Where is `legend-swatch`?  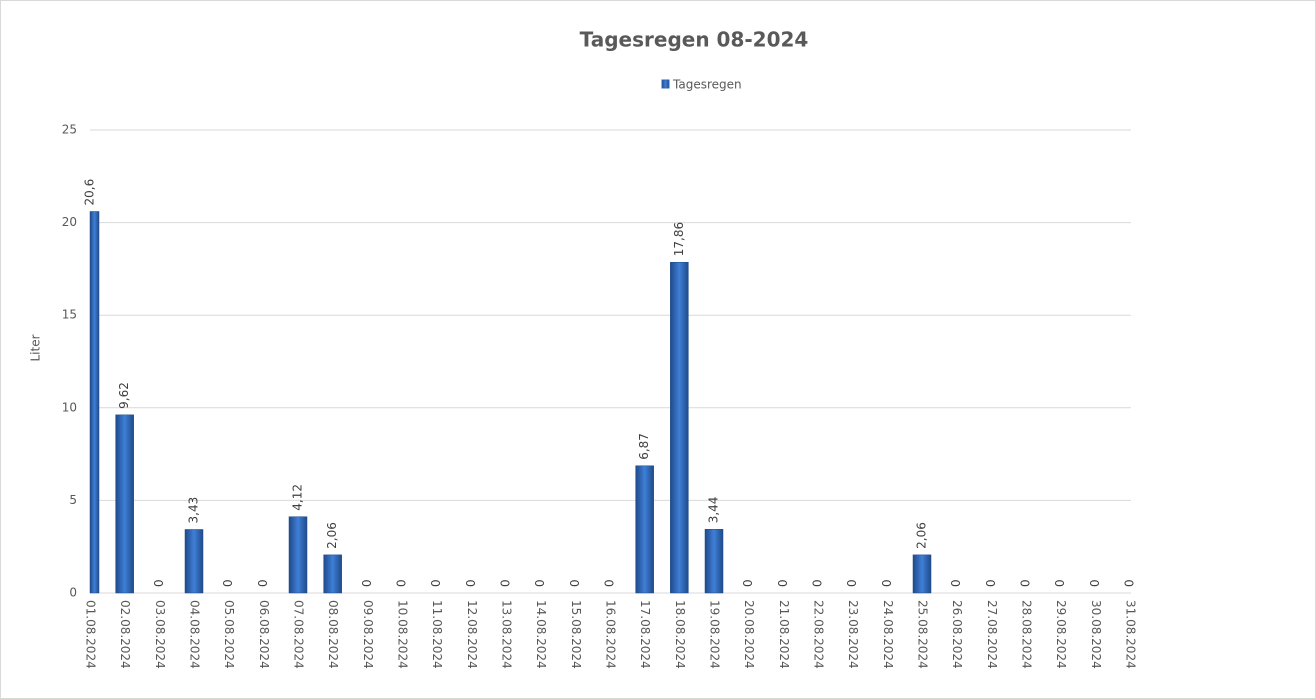 legend-swatch is located at coordinates (665, 84).